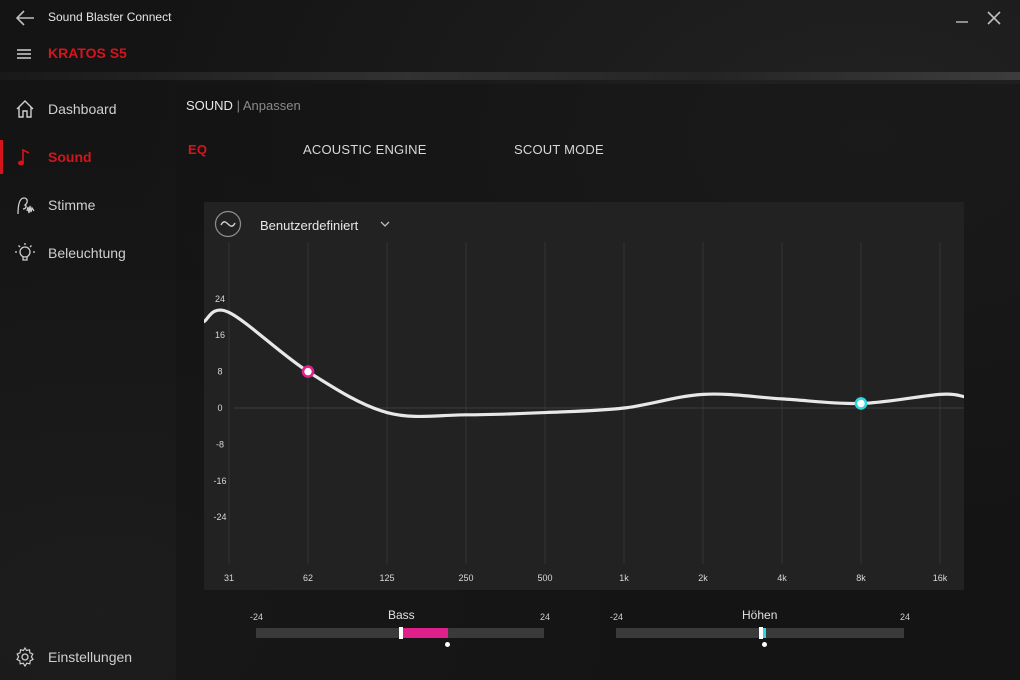 This screenshot has width=1020, height=680. Describe the element at coordinates (584, 363) in the screenshot. I see `eq-curve` at that location.